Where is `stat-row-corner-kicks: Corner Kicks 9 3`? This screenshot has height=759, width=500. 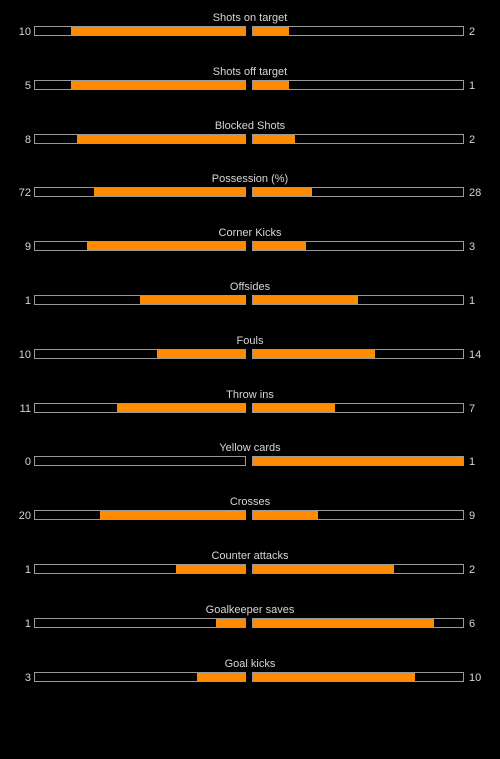 stat-row-corner-kicks: Corner Kicks 9 3 is located at coordinates (250, 242).